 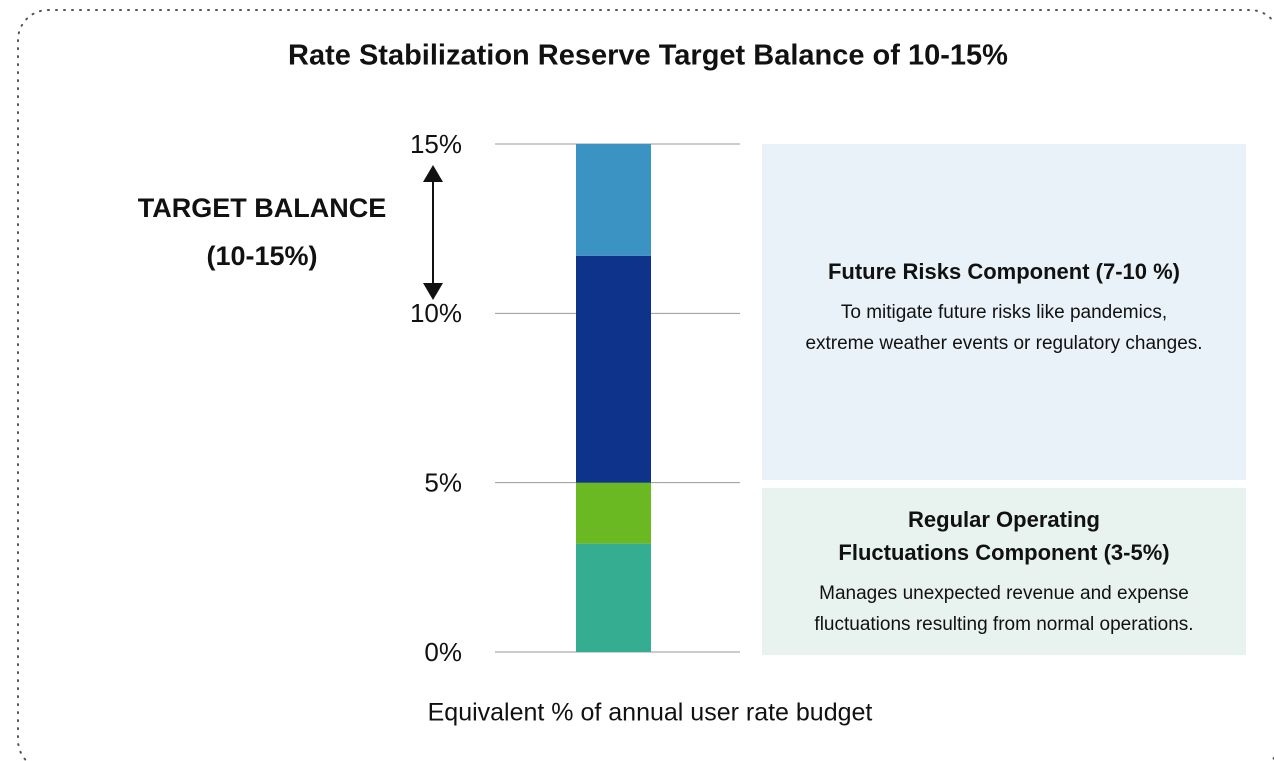 What do you see at coordinates (1003, 552) in the screenshot?
I see `annotation-title: Fluctuations Component (3-5%)` at bounding box center [1003, 552].